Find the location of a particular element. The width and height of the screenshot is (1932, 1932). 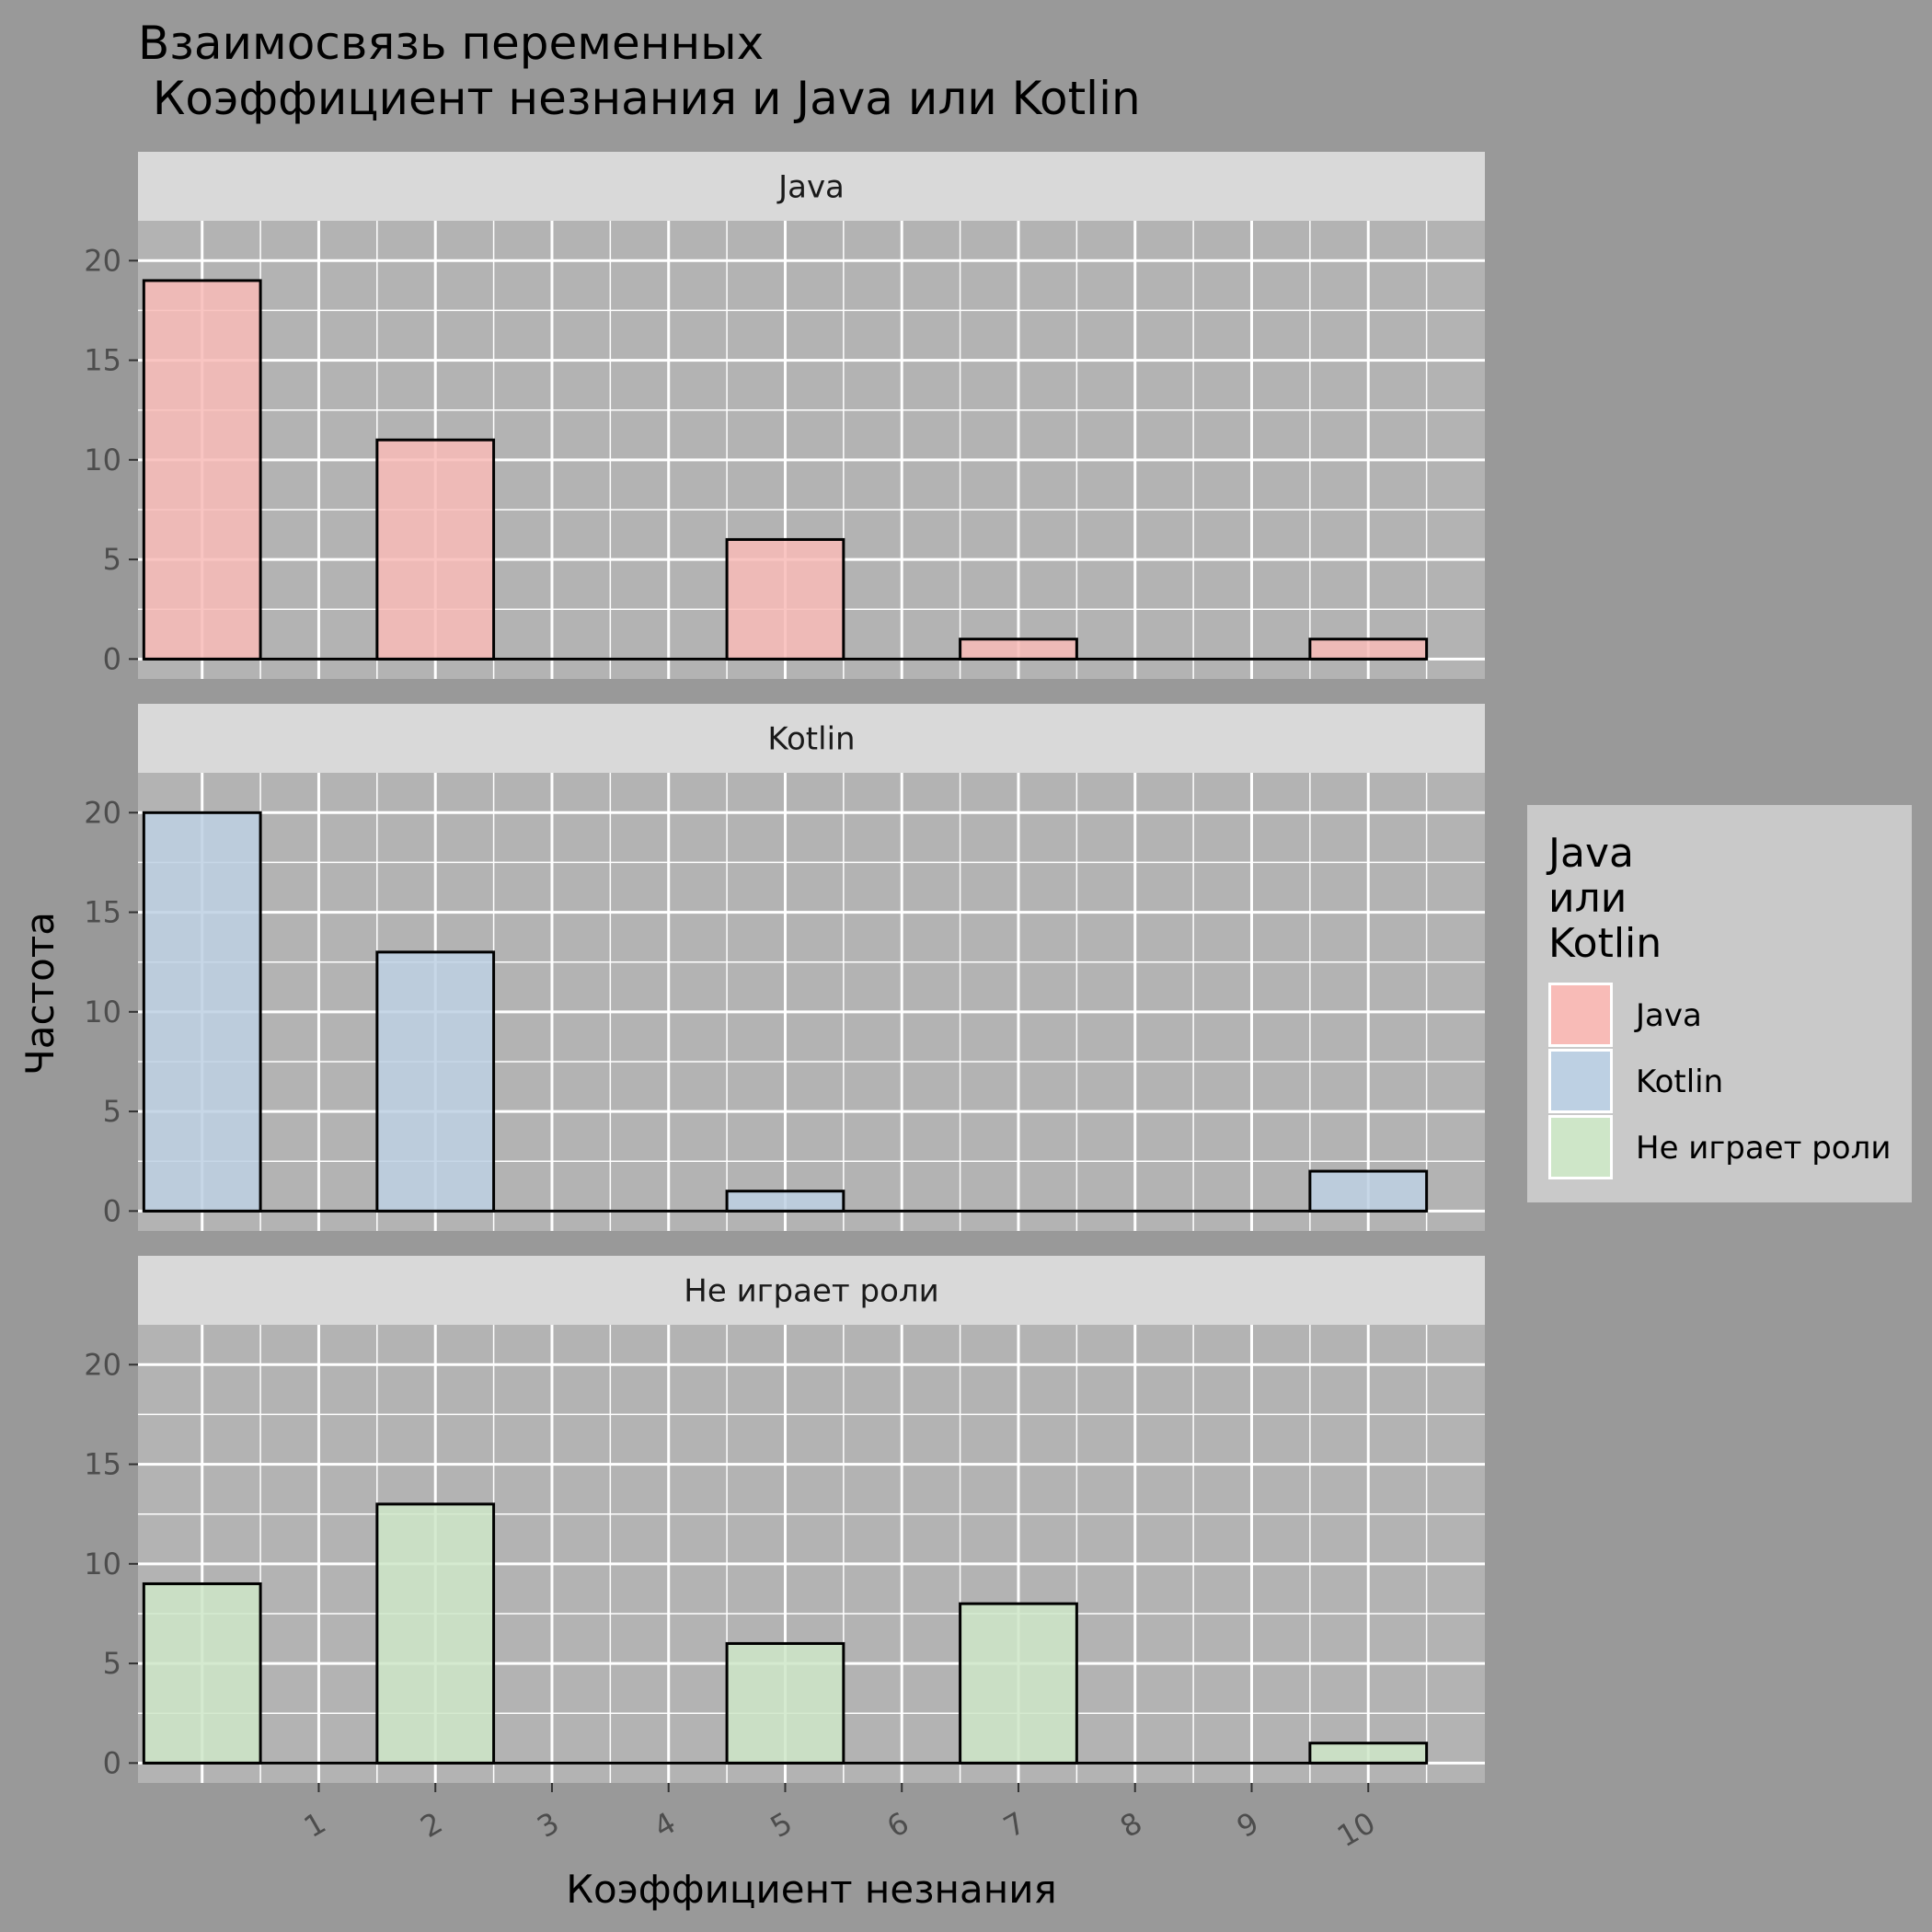

legend-title-line-2: или is located at coordinates (1587, 898).